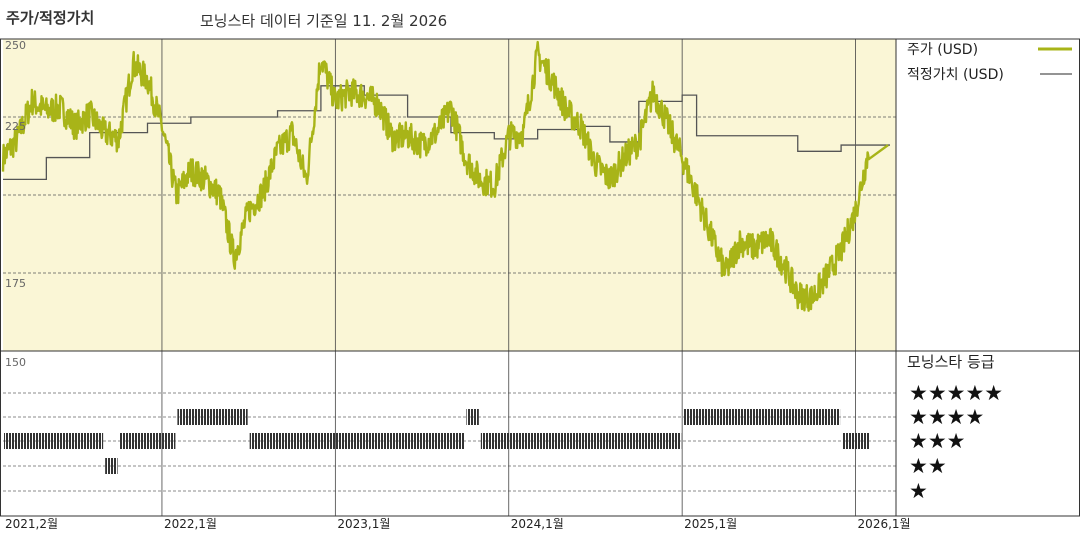 This screenshot has width=1080, height=540. What do you see at coordinates (946, 417) in the screenshot?
I see `rating-level-label: ★★★★` at bounding box center [946, 417].